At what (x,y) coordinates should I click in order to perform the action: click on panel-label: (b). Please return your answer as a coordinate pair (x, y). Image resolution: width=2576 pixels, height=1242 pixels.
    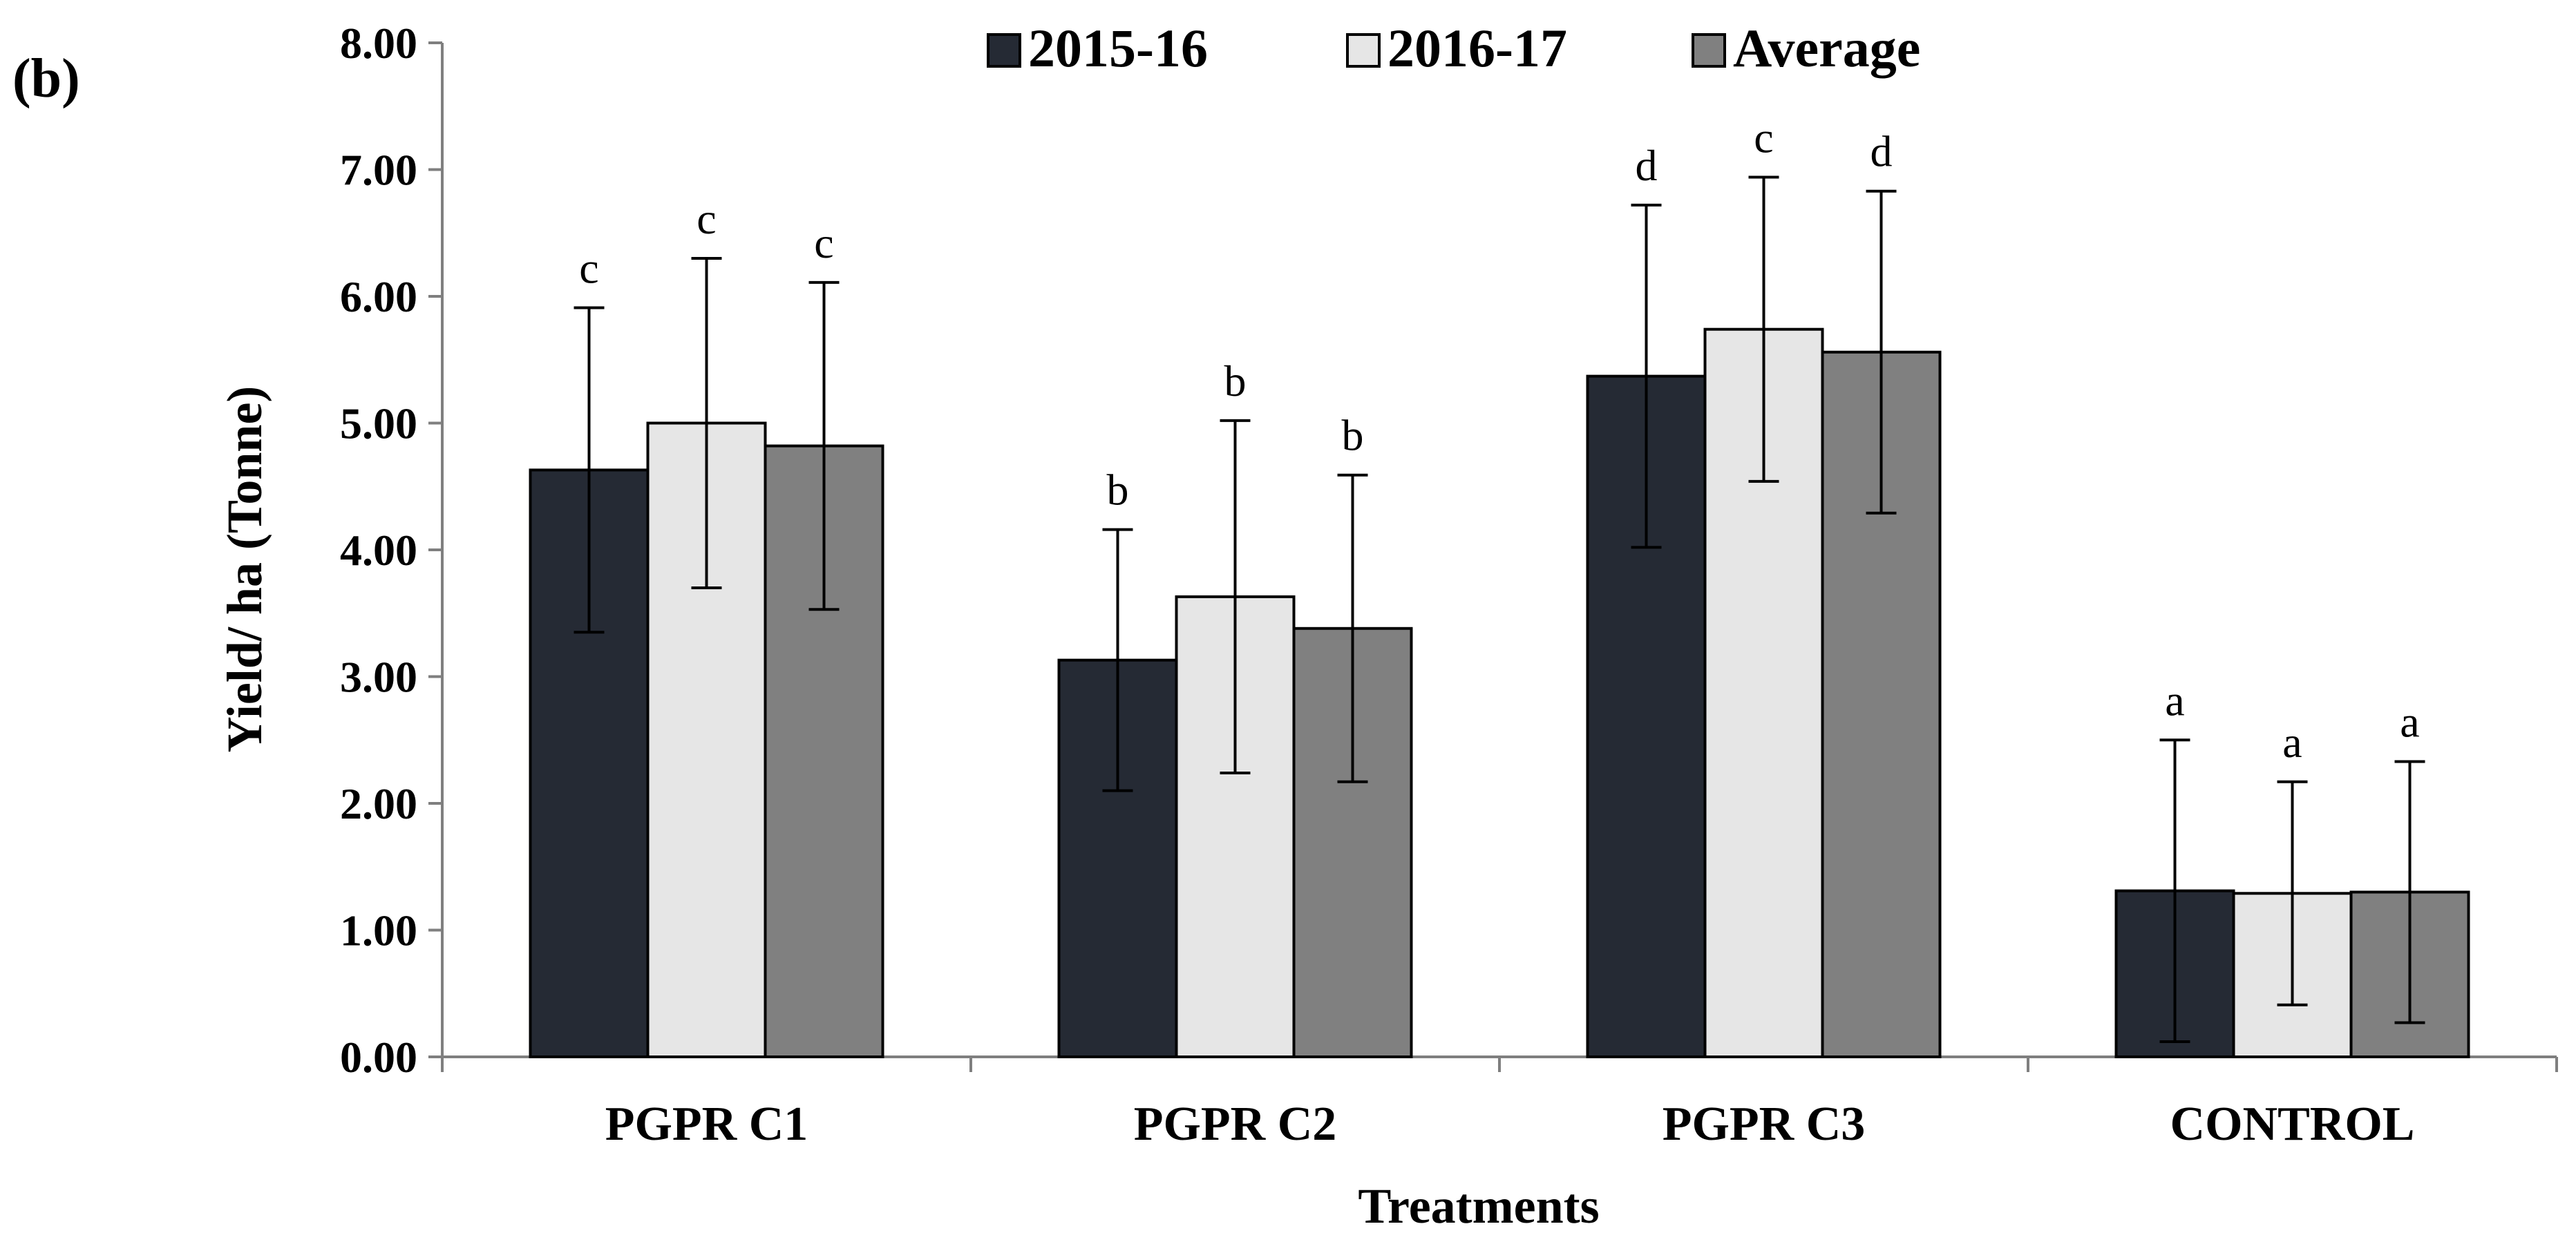
    Looking at the image, I should click on (46, 78).